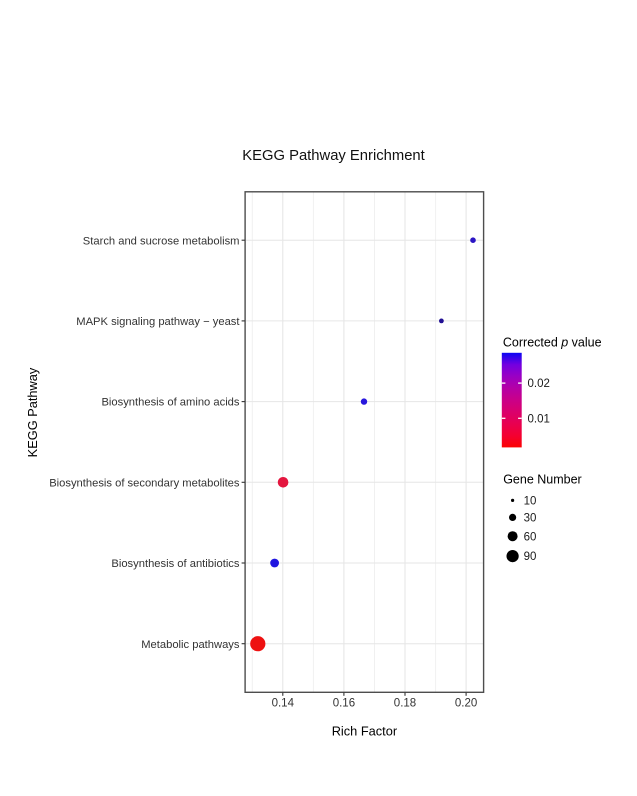 This screenshot has width=637, height=796. What do you see at coordinates (175, 564) in the screenshot?
I see `svg-text: Biosynthesis of antibiotics` at bounding box center [175, 564].